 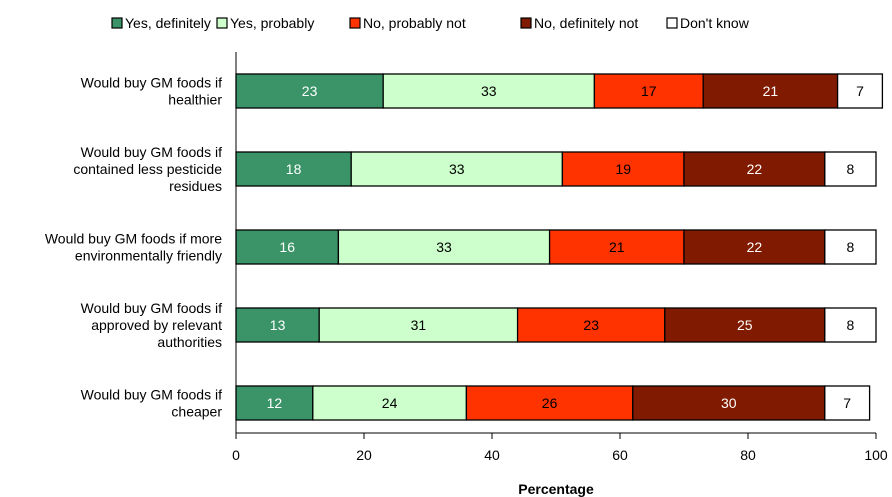 What do you see at coordinates (748, 455) in the screenshot?
I see `x-tick-label: 80` at bounding box center [748, 455].